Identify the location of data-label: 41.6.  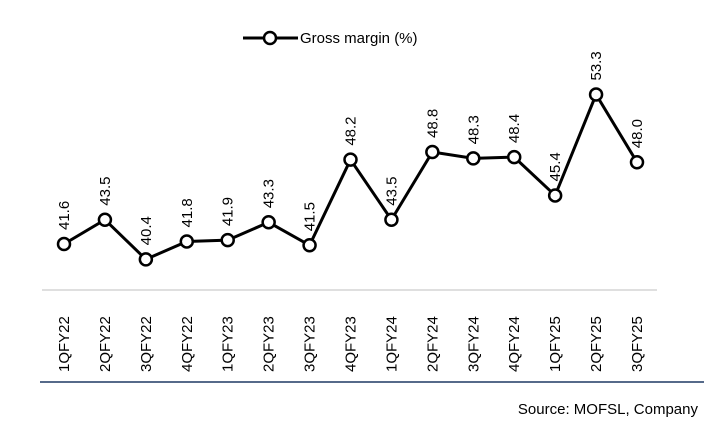
(64, 215).